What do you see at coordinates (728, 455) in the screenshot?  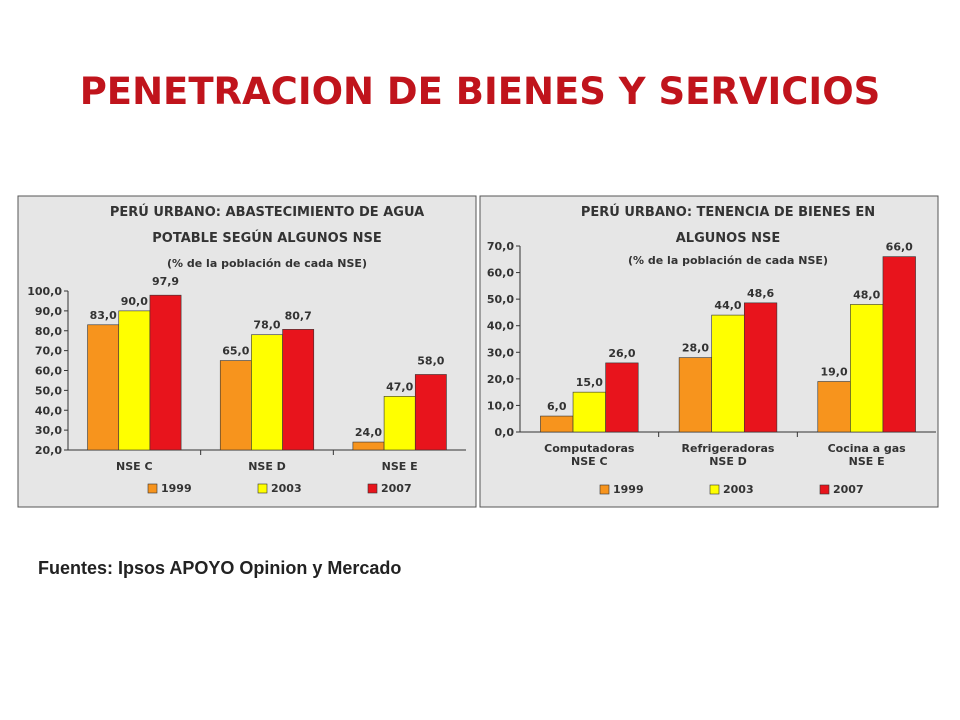 I see `x-tick-label: Refrigeradoras NSE D` at bounding box center [728, 455].